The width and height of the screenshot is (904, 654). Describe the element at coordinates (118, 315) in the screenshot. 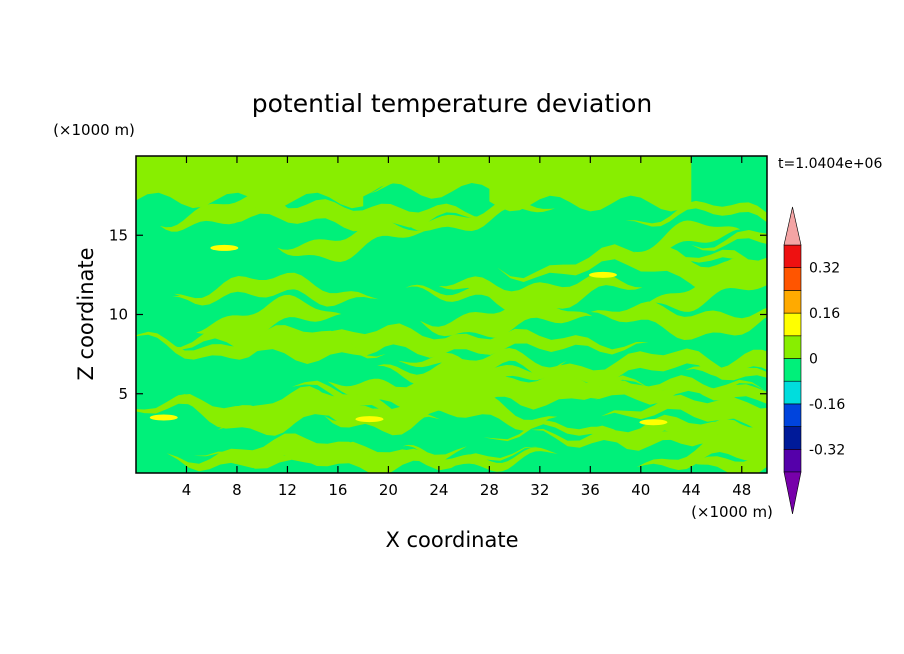

I see `y-tick-label: 10` at that location.